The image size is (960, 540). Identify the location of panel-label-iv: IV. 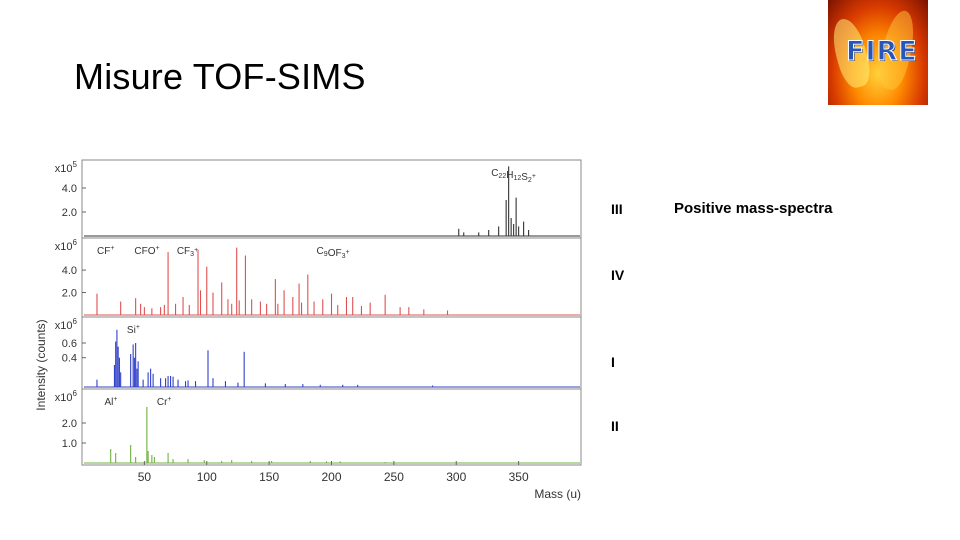
(618, 275).